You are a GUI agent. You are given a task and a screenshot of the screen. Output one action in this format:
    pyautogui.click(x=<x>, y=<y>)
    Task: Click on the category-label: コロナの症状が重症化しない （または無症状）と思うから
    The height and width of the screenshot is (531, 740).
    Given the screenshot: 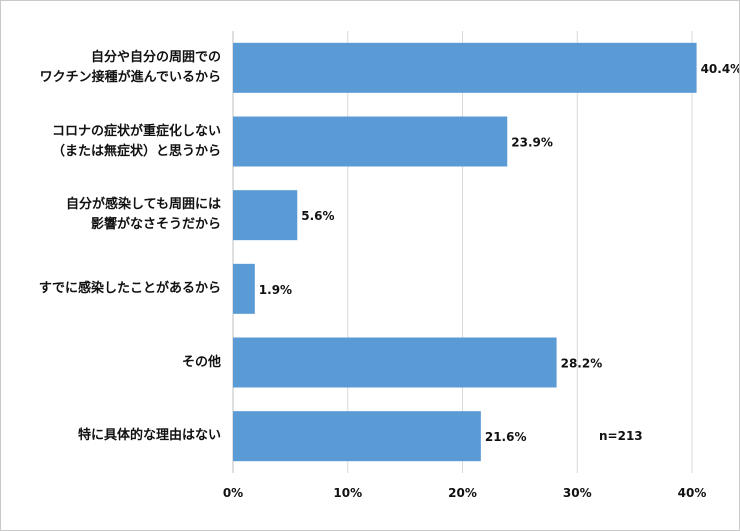 What is the action you would take?
    pyautogui.click(x=136, y=141)
    